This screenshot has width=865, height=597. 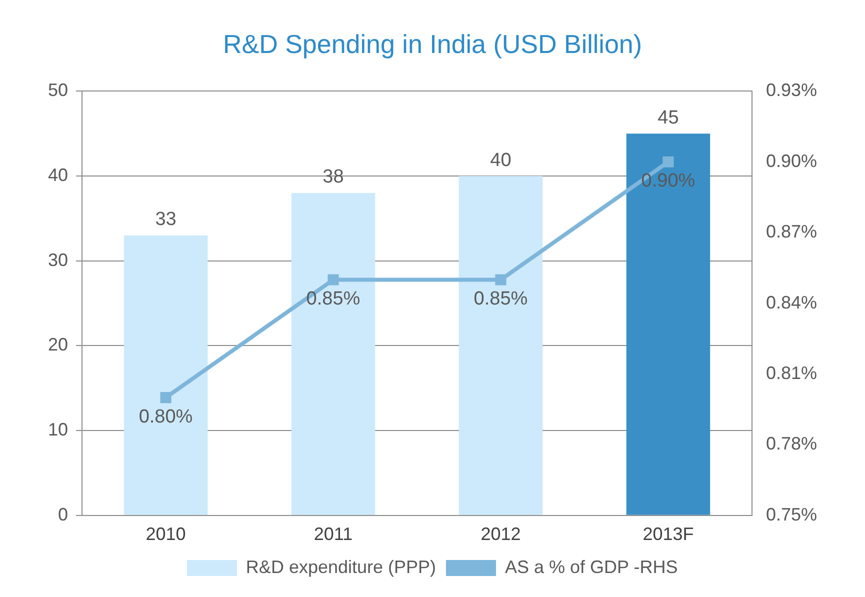 I want to click on y-tick-label: 20, so click(x=58, y=344).